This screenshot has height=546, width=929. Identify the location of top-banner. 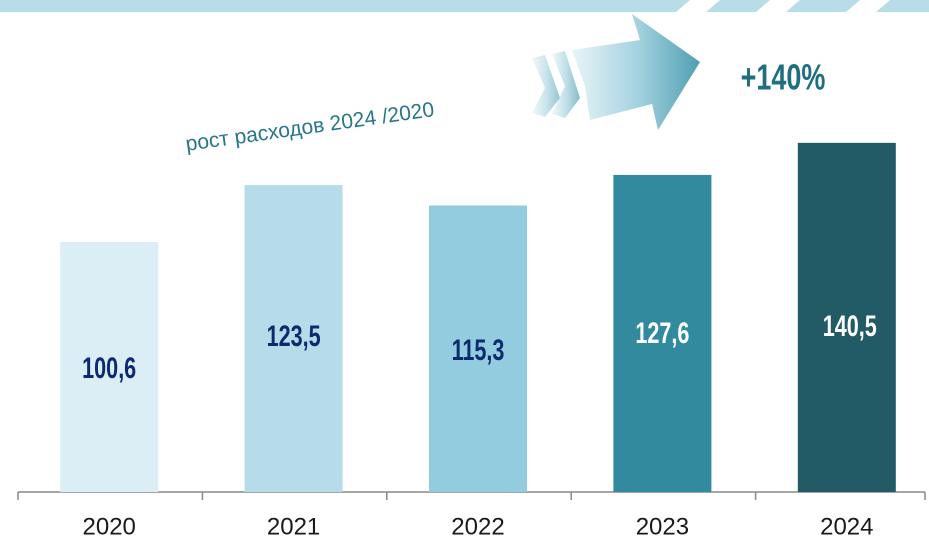
(464, 6).